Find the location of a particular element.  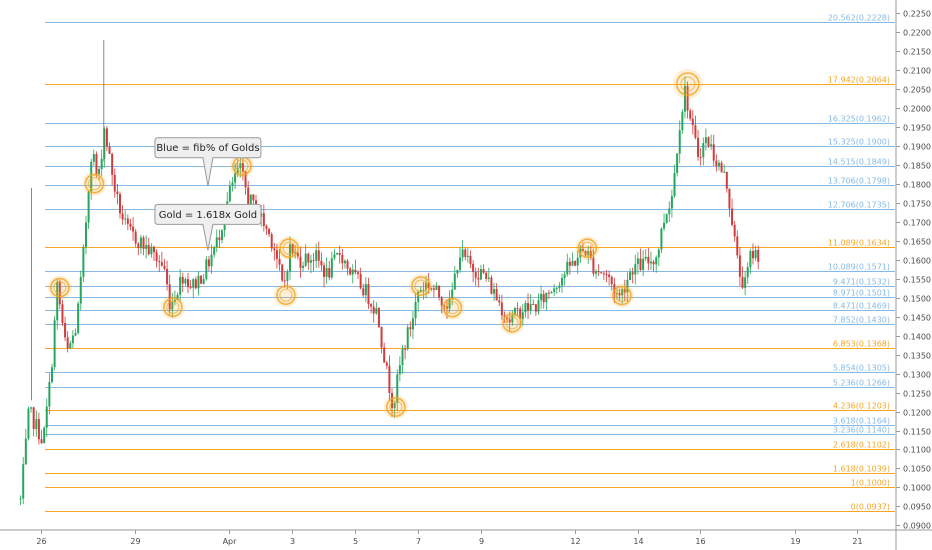

x-tick-label: 19 is located at coordinates (795, 541).